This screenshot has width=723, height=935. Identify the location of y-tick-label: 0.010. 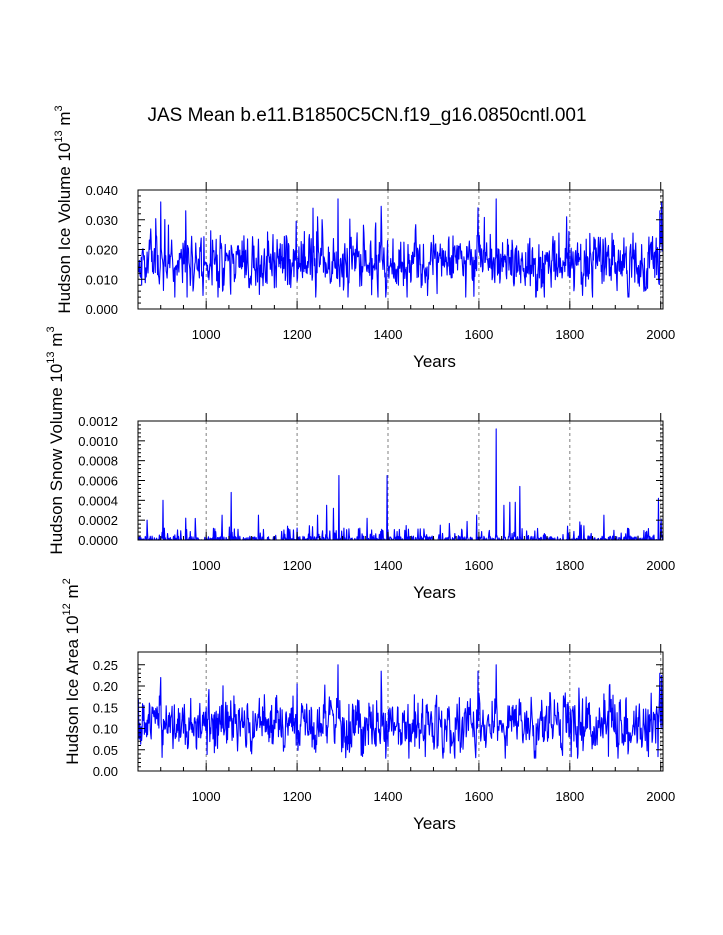
(101, 279).